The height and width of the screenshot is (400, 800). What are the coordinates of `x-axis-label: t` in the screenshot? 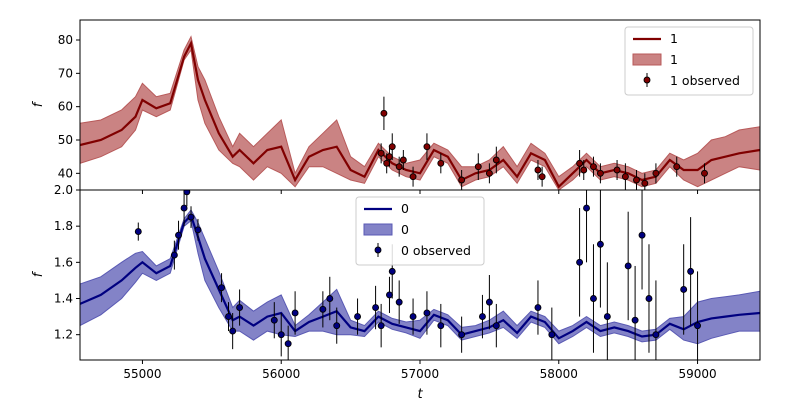 It's located at (420, 393).